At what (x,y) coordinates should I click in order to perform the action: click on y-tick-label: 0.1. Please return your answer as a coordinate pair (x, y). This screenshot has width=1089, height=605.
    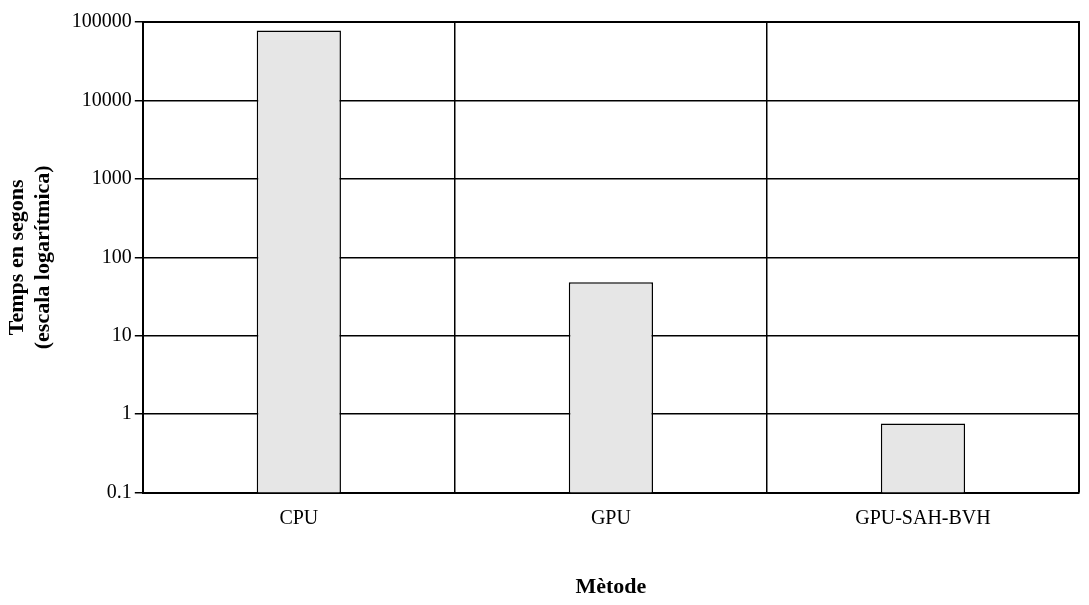
    Looking at the image, I should click on (119, 490).